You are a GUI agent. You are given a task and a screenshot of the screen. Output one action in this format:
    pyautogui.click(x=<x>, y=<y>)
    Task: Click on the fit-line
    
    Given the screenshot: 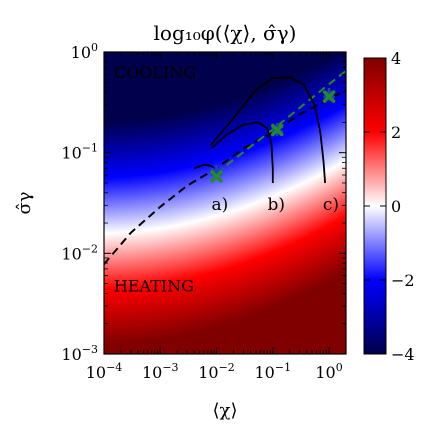 What is the action you would take?
    pyautogui.click(x=280, y=122)
    